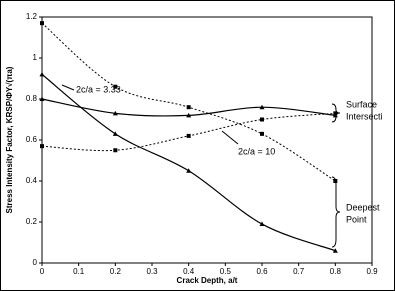 Image resolution: width=395 pixels, height=291 pixels. Describe the element at coordinates (32, 139) in the screenshot. I see `y-tick-label: 0.6` at that location.